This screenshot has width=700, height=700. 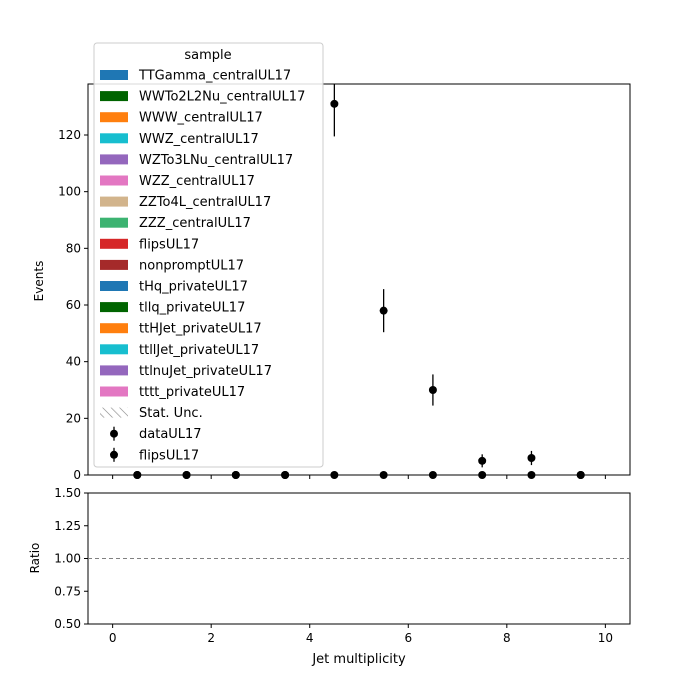 I want to click on legend-label: tHq_privateUL17, so click(x=193, y=287).